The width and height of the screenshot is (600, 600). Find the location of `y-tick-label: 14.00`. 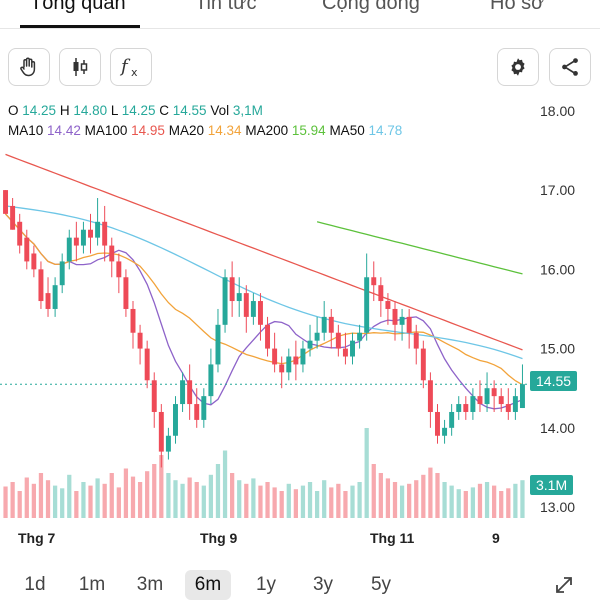

y-tick-label: 14.00 is located at coordinates (557, 428).